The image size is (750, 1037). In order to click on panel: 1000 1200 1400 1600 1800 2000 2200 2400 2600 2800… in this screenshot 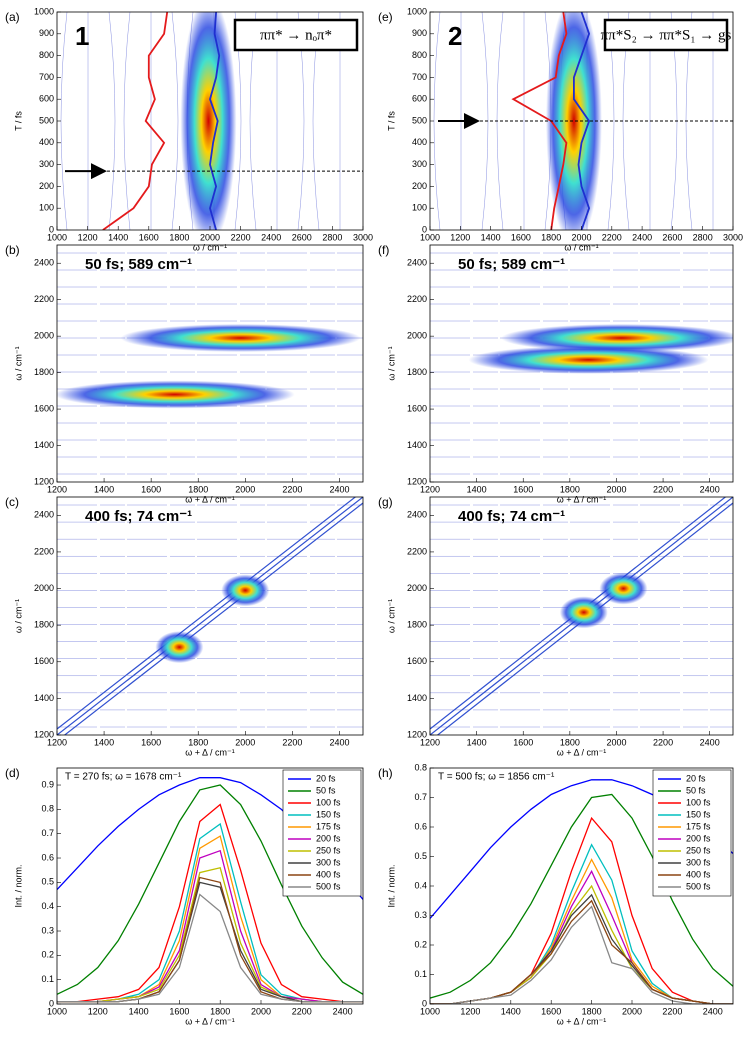, I will do `click(560, 129)`.